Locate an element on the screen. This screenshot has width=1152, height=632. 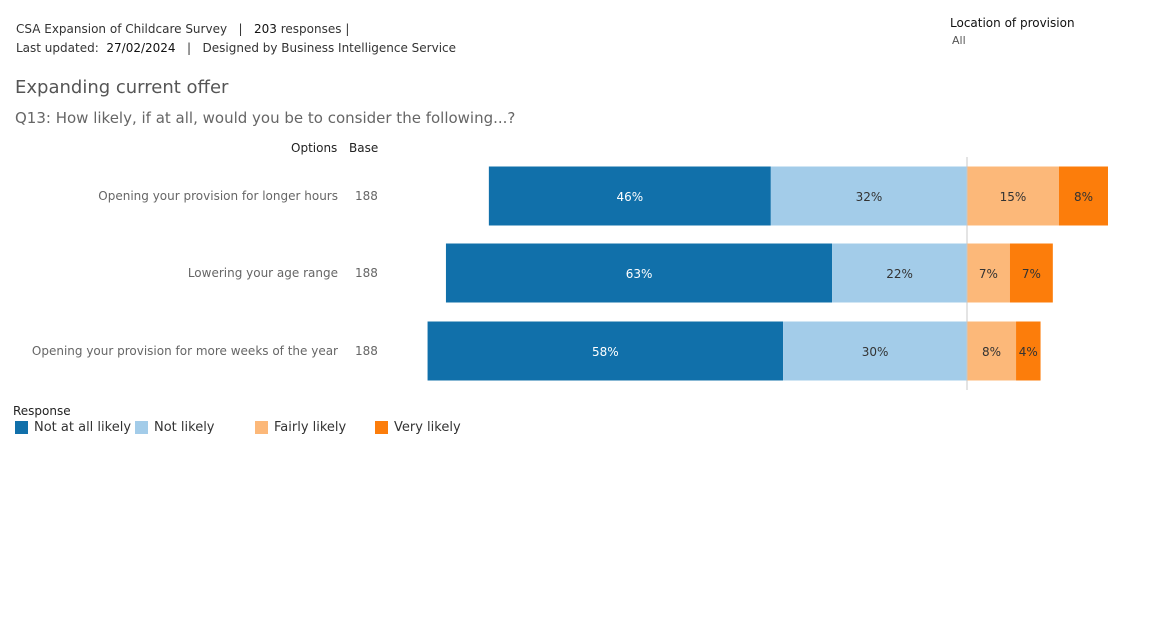
bar-label-very-likely-2: 7% is located at coordinates (1031, 274).